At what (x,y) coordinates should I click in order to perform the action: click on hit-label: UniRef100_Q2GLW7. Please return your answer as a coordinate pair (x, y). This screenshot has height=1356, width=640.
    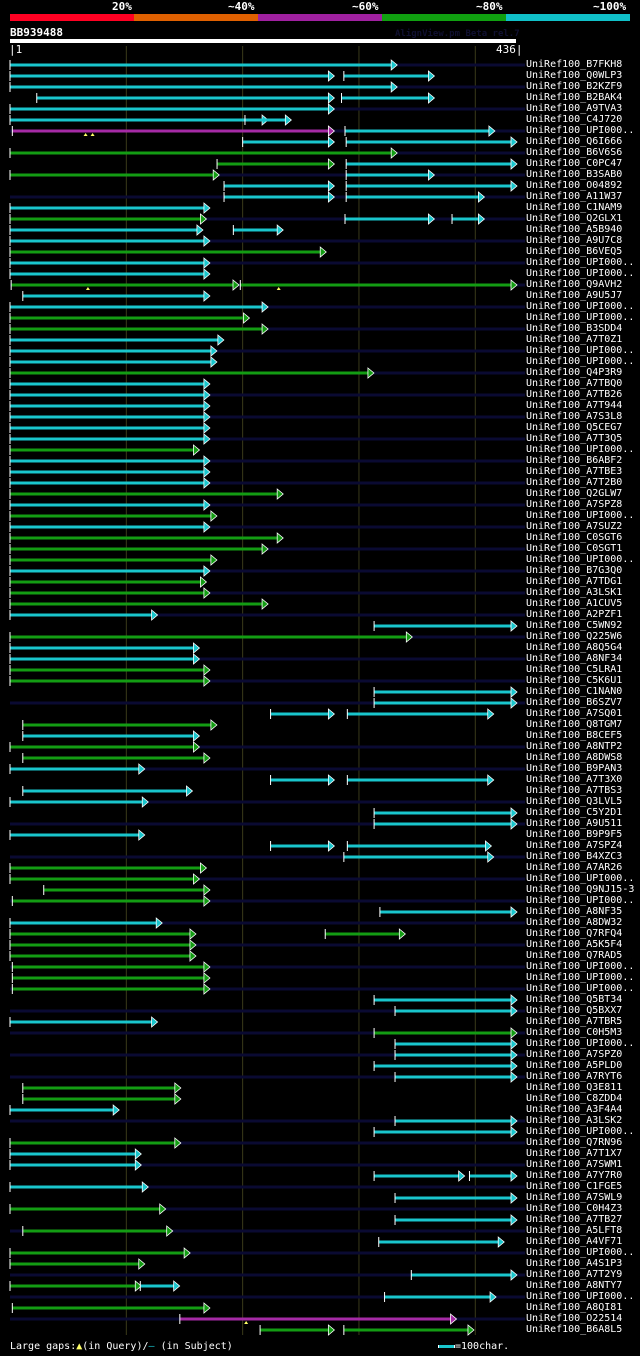
    Looking at the image, I should click on (574, 493).